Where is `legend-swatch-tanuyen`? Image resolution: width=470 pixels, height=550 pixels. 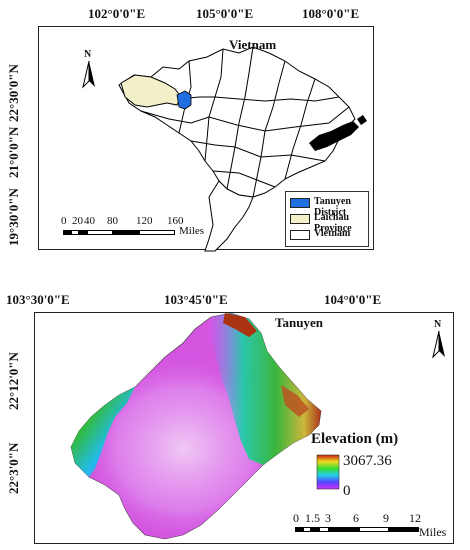 legend-swatch-tanuyen is located at coordinates (300, 203).